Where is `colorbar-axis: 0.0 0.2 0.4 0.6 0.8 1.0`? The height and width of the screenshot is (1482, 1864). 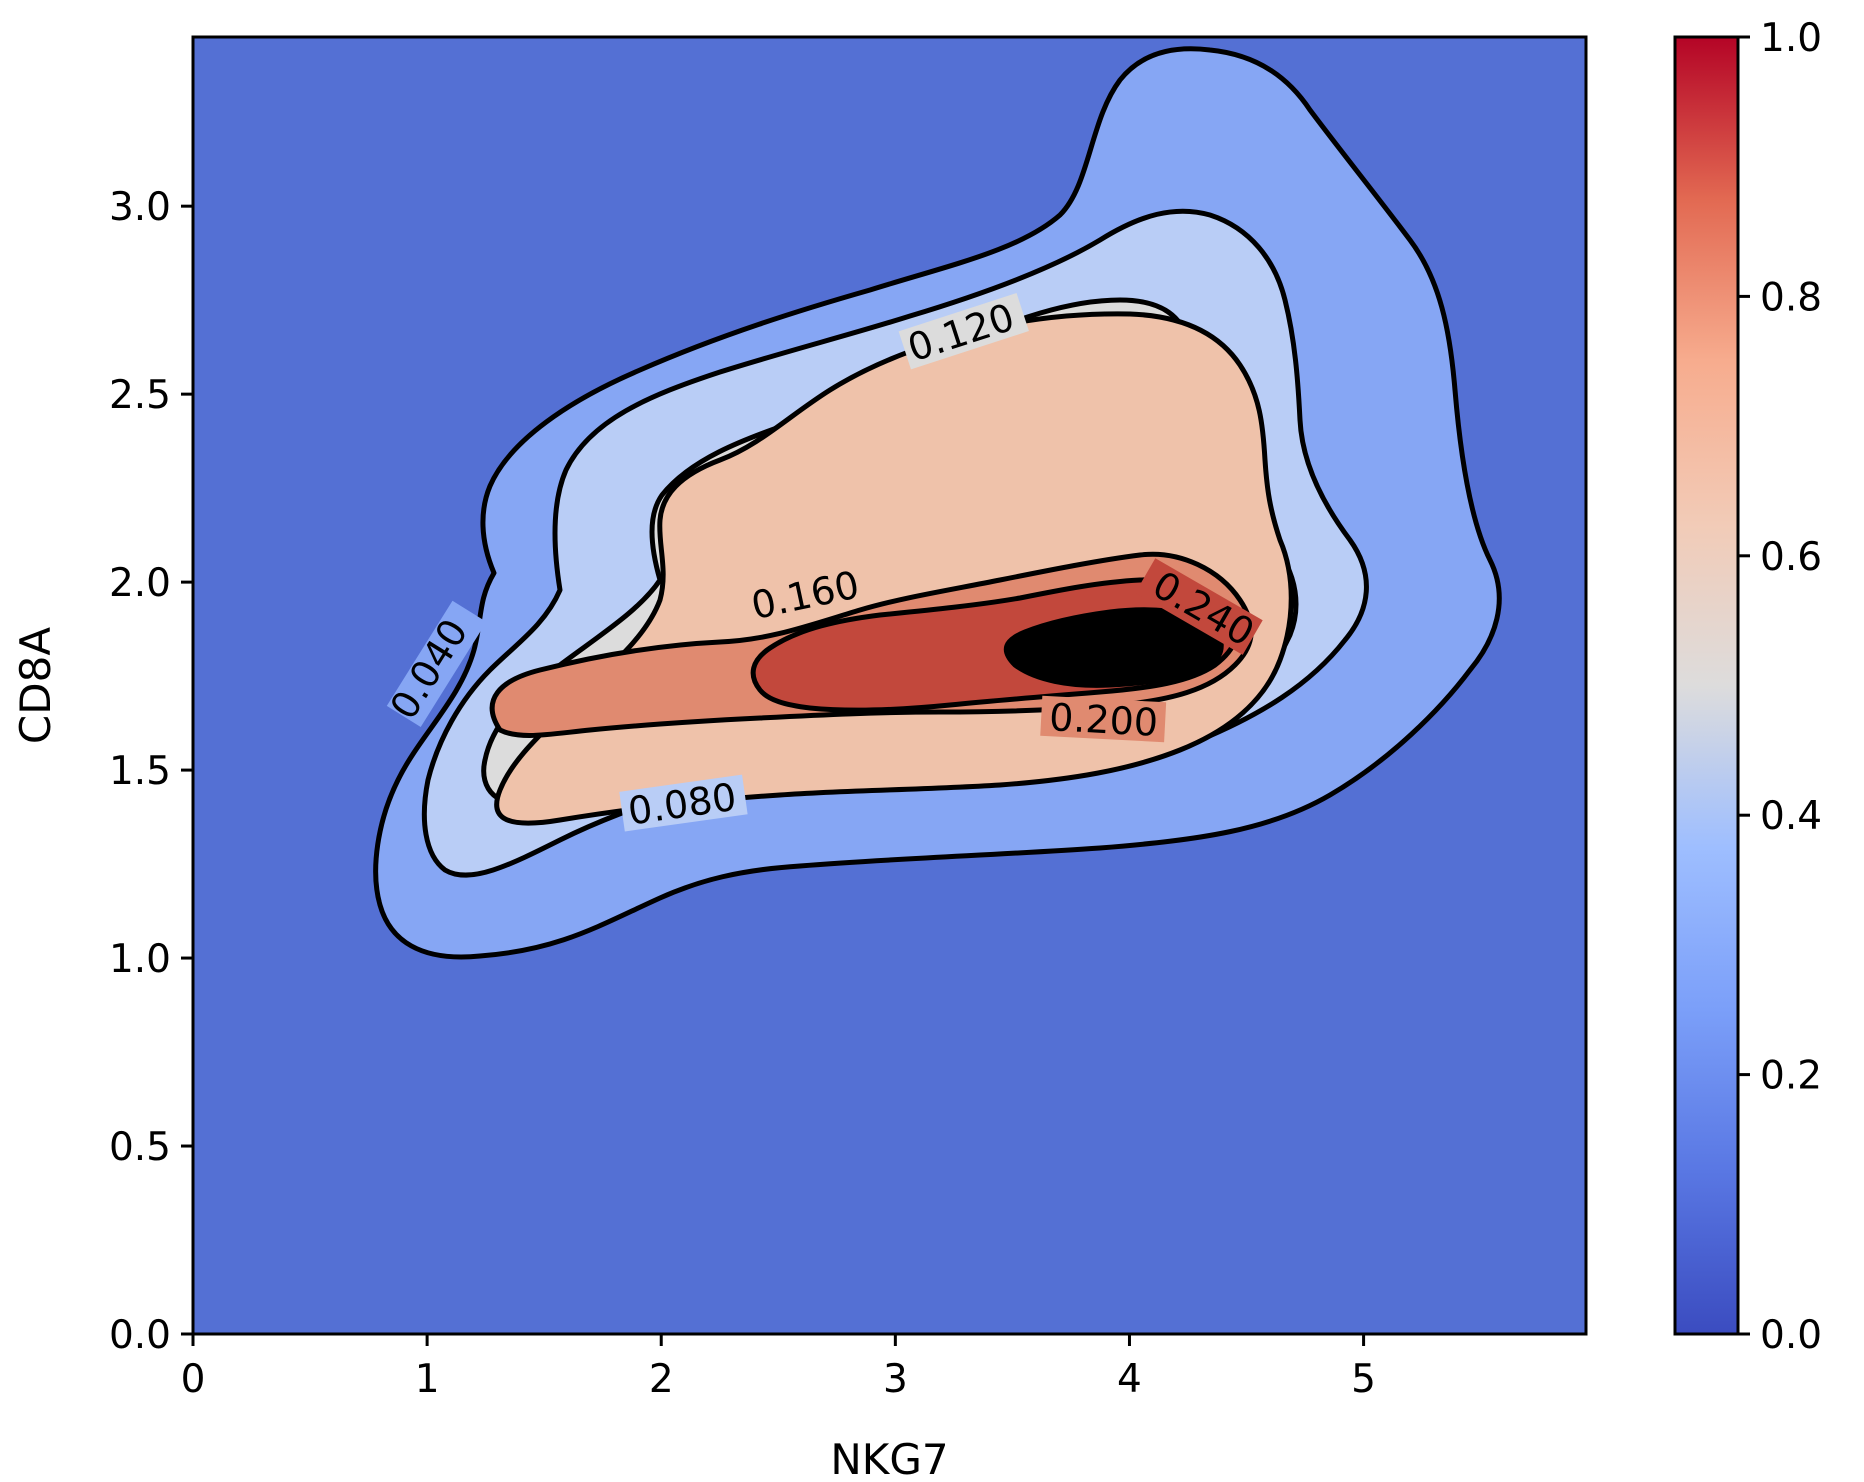 colorbar-axis: 0.0 0.2 0.4 0.6 0.8 1.0 is located at coordinates (1780, 687).